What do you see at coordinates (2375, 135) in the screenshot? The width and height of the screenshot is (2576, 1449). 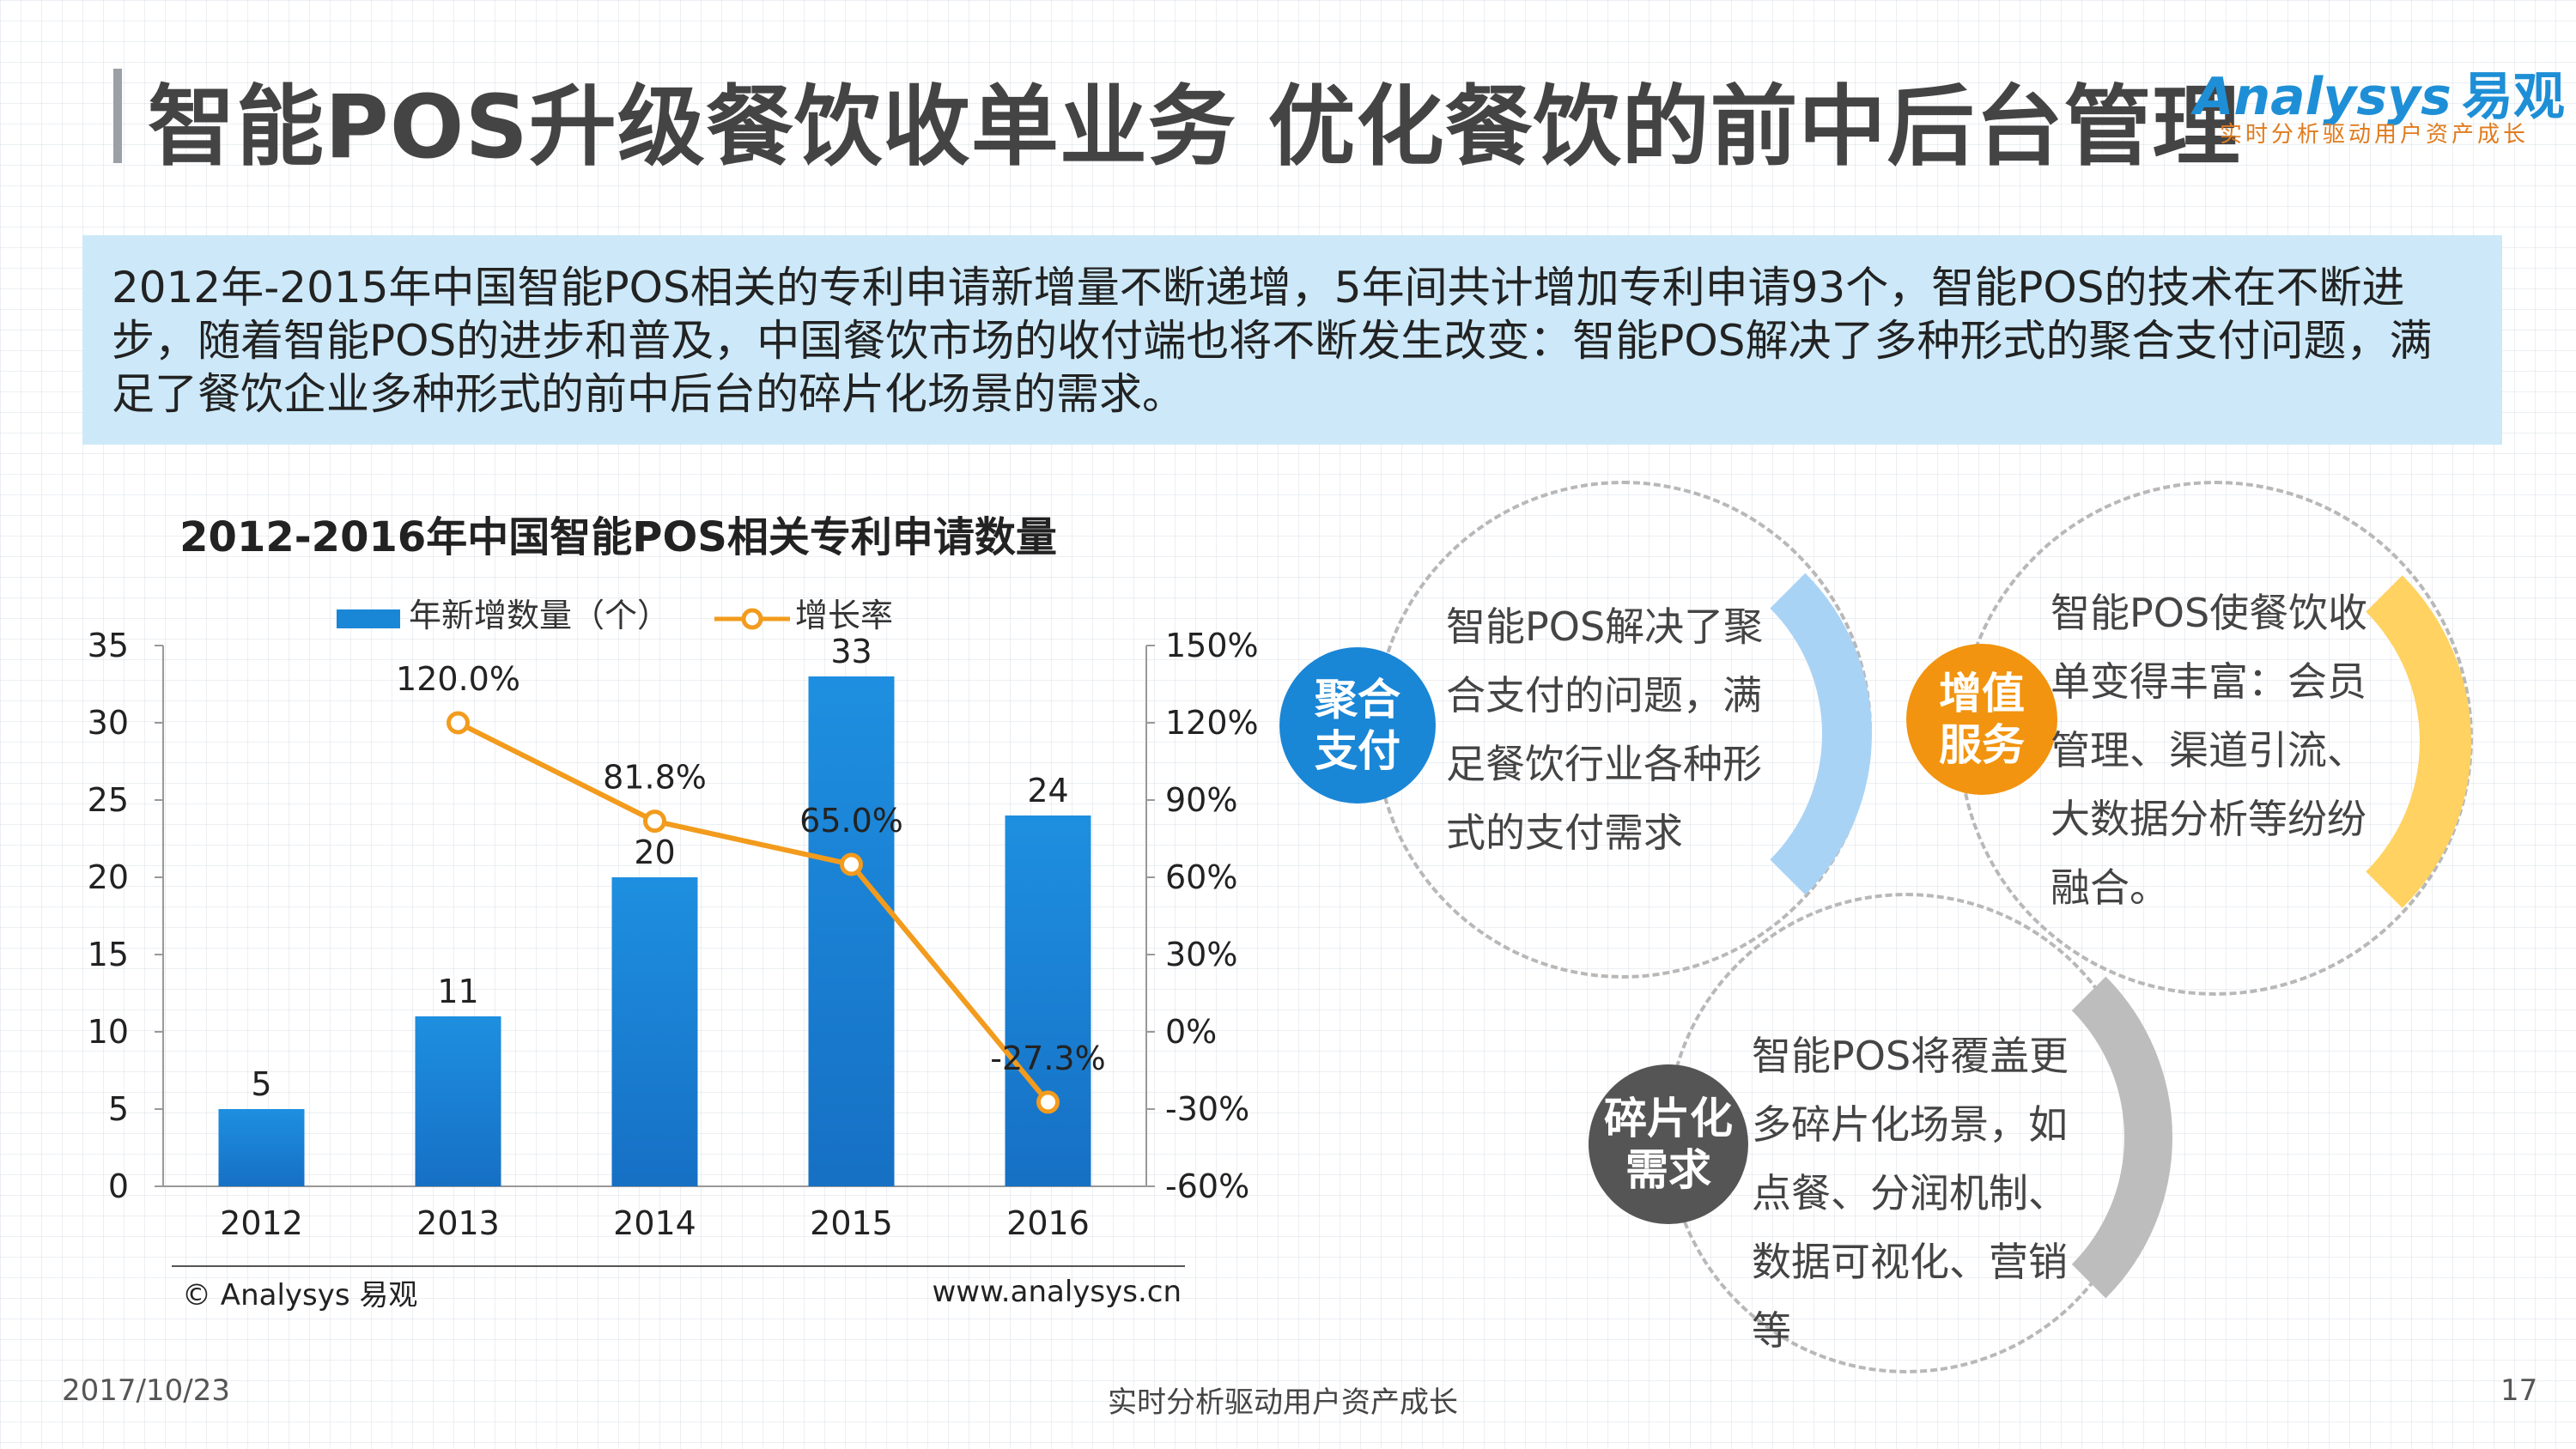 I see `logo-tagline: 实时分析驱动用户资产成长` at bounding box center [2375, 135].